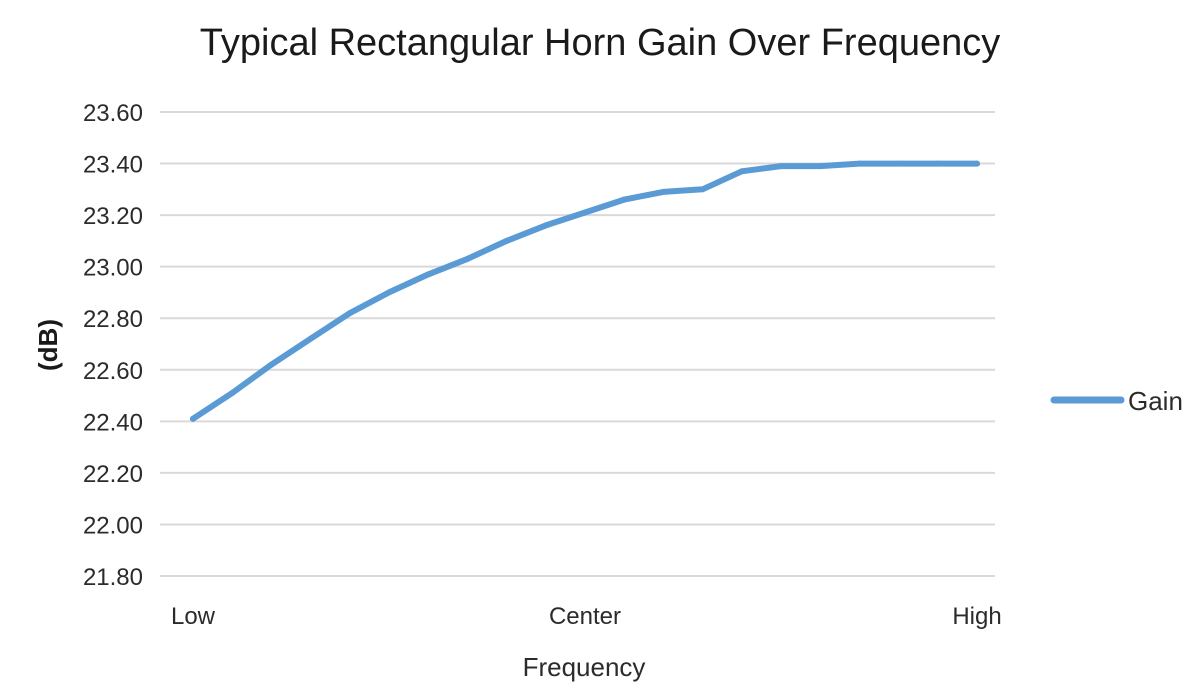 This screenshot has width=1193, height=700. What do you see at coordinates (1116, 401) in the screenshot?
I see `legend: Gain` at bounding box center [1116, 401].